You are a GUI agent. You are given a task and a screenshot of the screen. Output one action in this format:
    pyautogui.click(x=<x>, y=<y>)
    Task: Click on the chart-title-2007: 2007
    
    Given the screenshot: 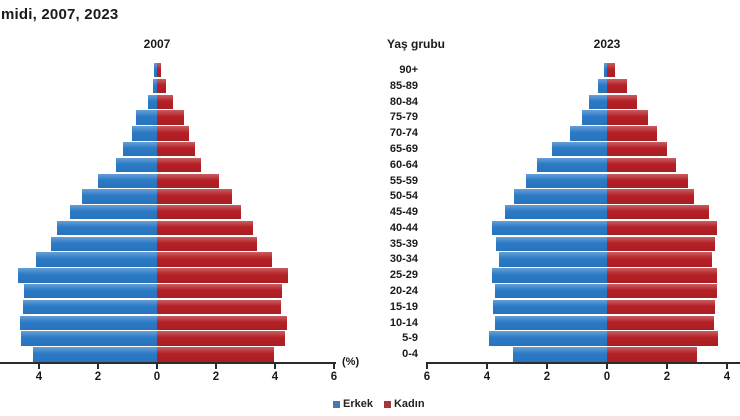 What is the action you would take?
    pyautogui.click(x=157, y=44)
    